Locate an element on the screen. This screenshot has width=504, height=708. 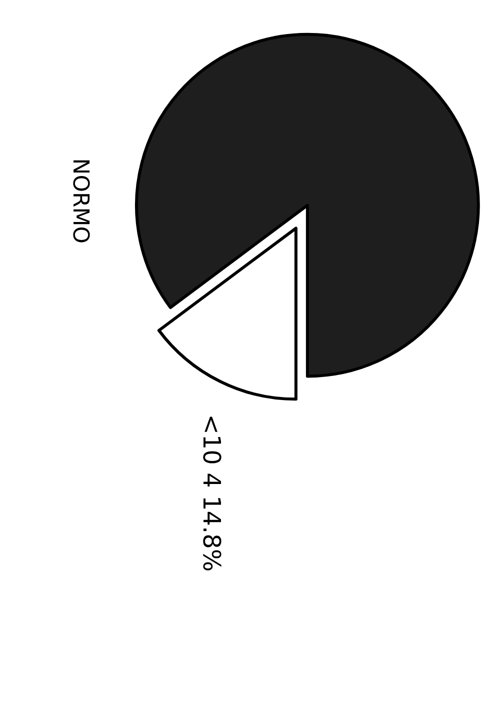
slice-label: <10 4 14.8% is located at coordinates (212, 493).